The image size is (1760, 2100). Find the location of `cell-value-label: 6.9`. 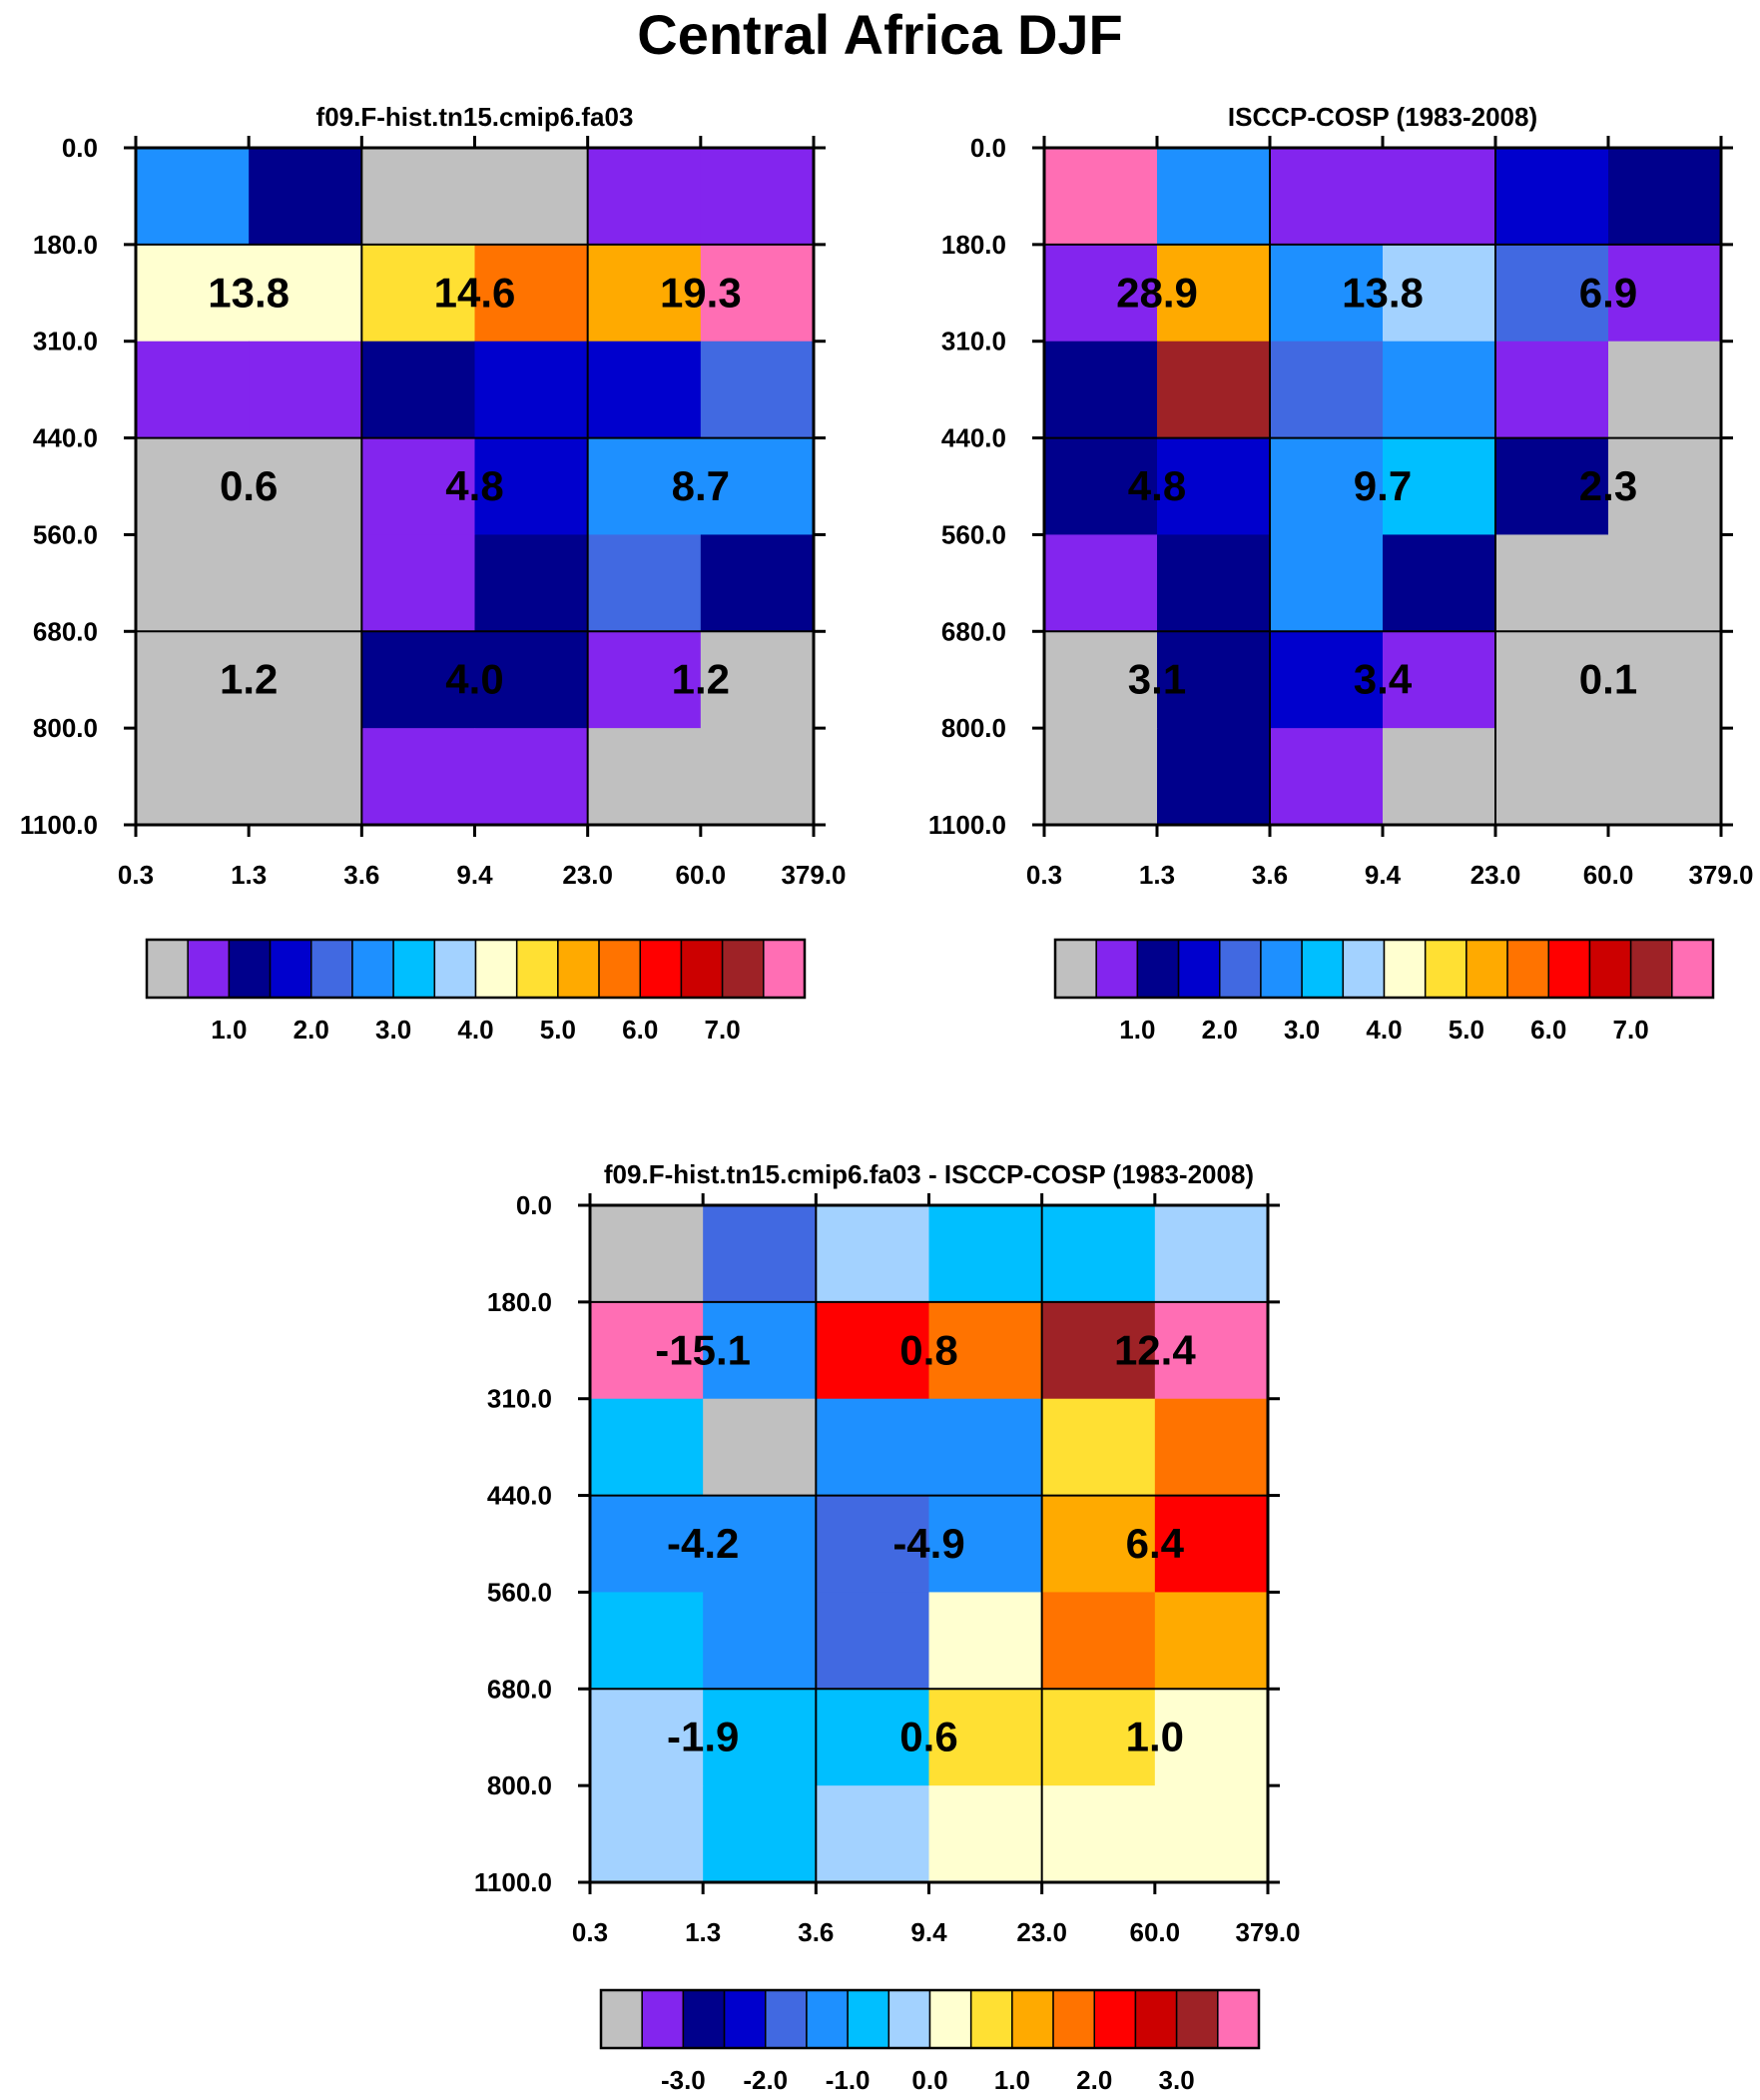

cell-value-label: 6.9 is located at coordinates (1608, 292).